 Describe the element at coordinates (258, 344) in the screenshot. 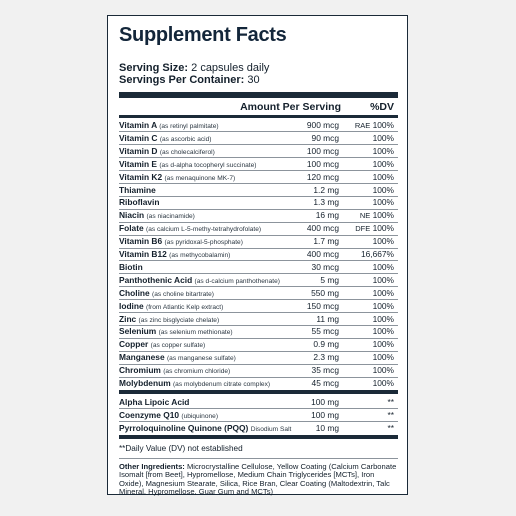

I see `nutrient-row: Copper (as copper sulfate) 0.9 mg 100%` at that location.